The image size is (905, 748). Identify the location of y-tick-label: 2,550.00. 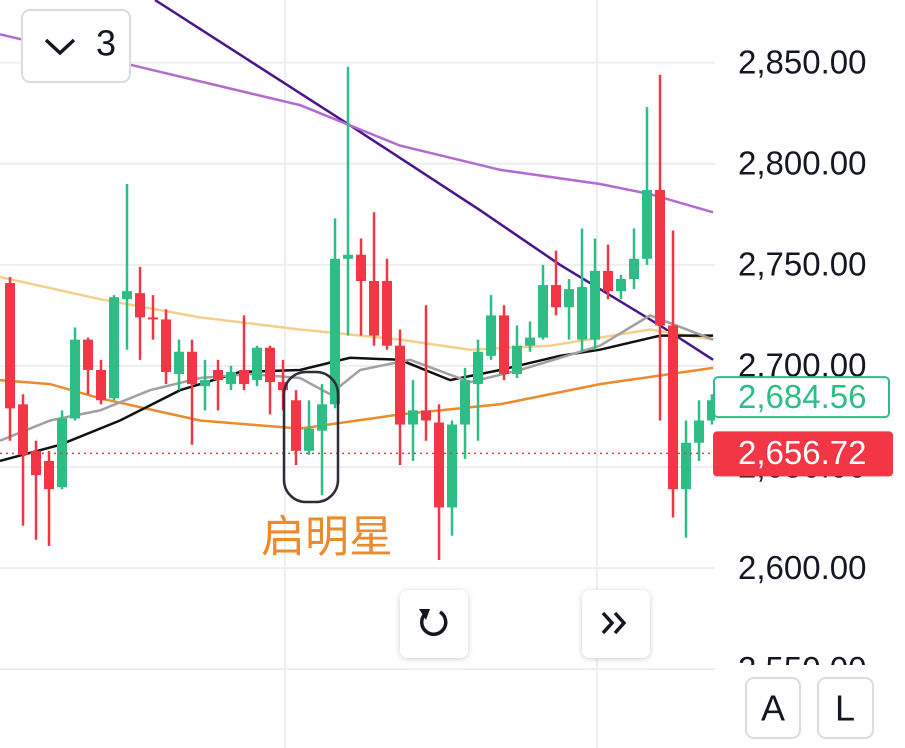
(802, 668).